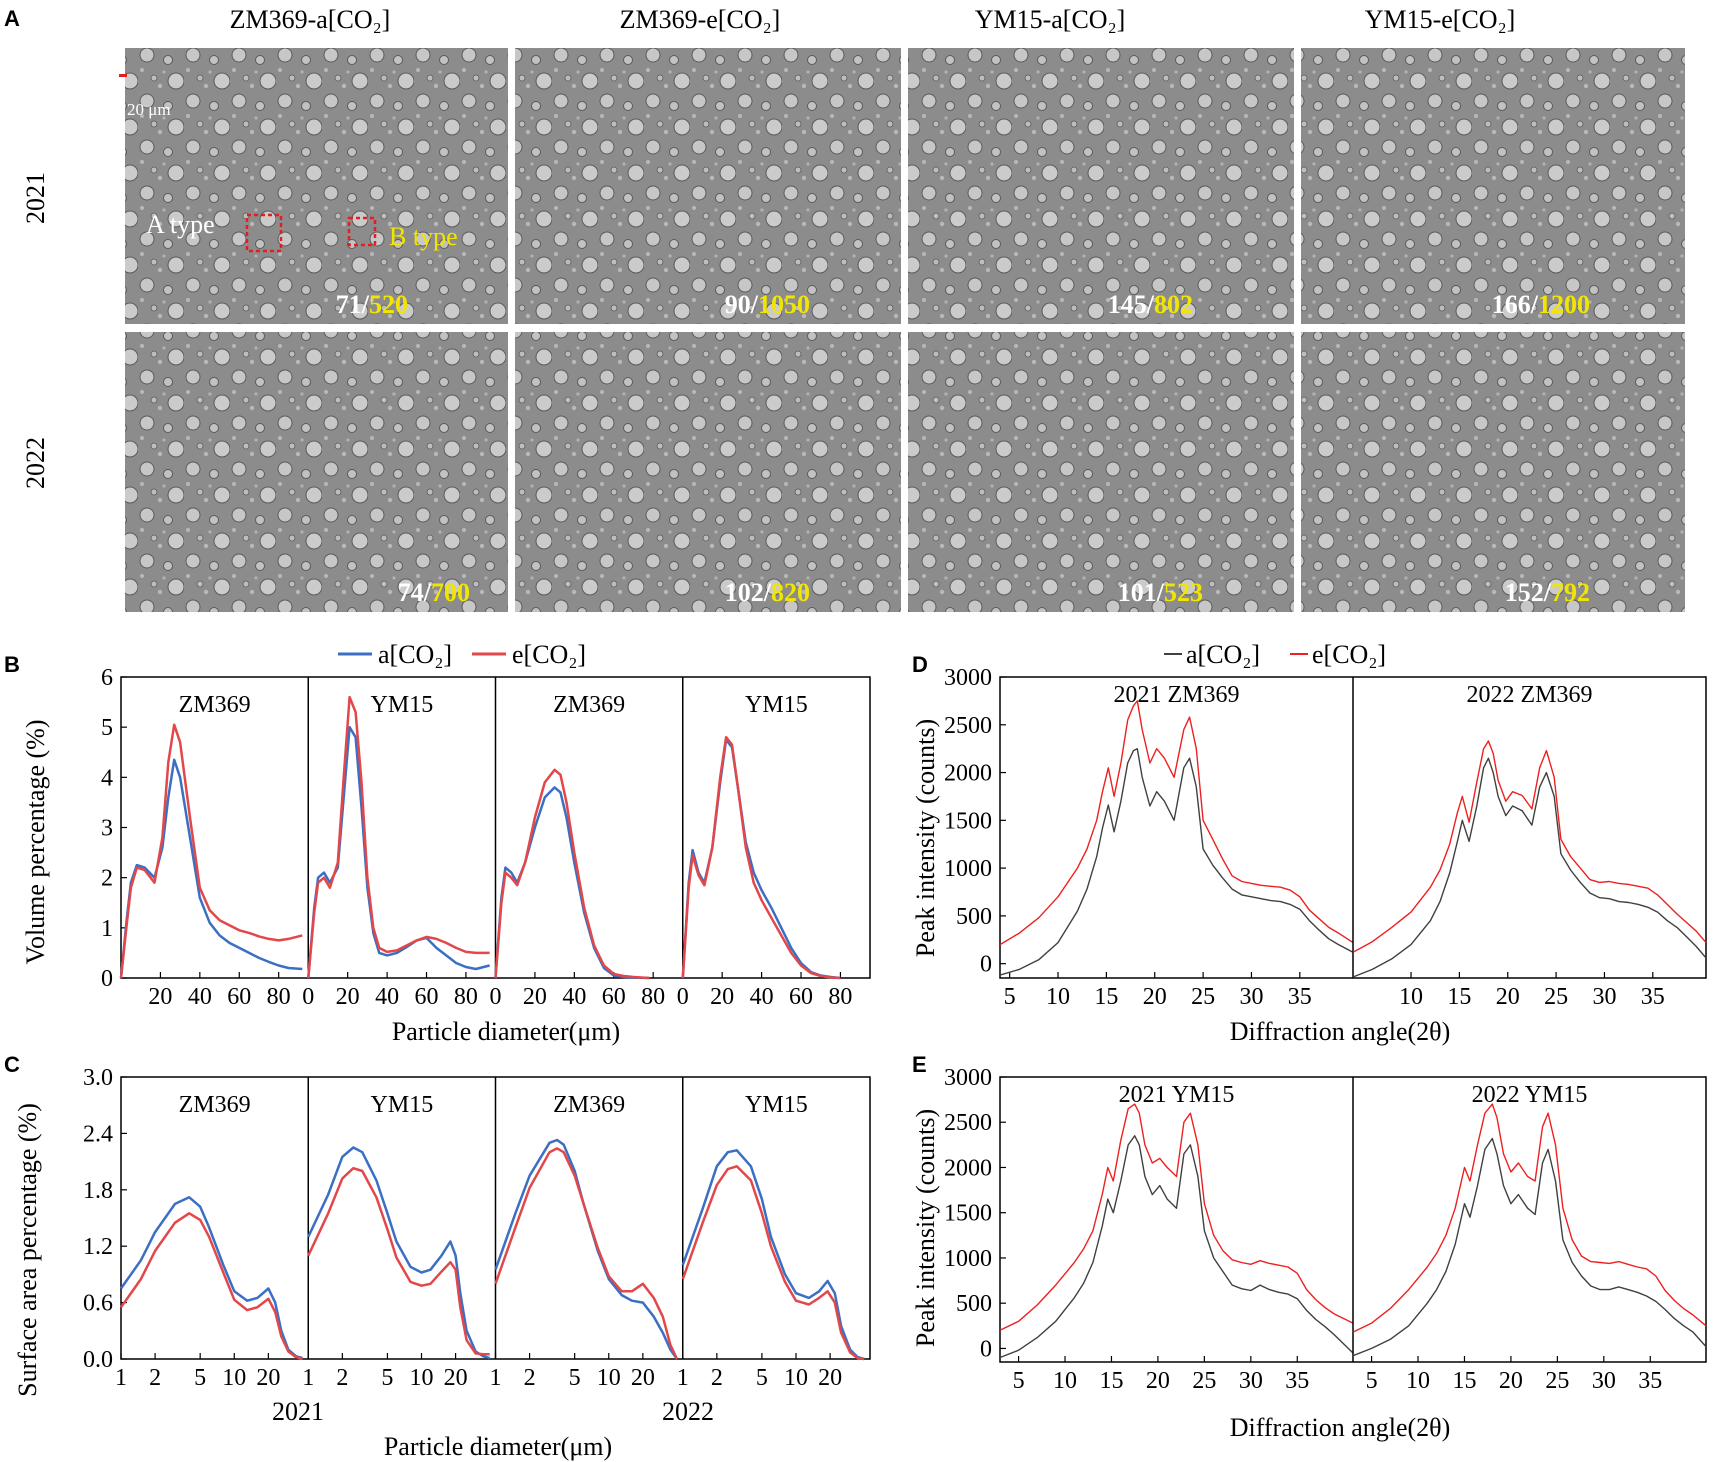 This screenshot has width=1713, height=1462. What do you see at coordinates (35, 198) in the screenshot?
I see `sem-row-label-2021: 2021` at bounding box center [35, 198].